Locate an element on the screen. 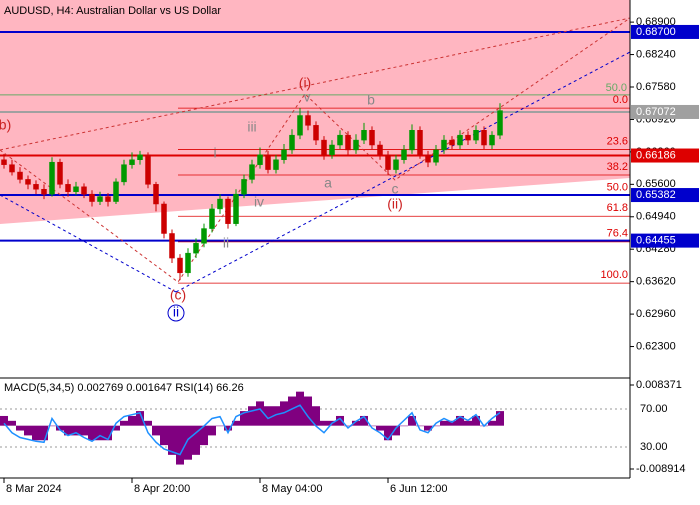  wave-label: iv is located at coordinates (259, 202).